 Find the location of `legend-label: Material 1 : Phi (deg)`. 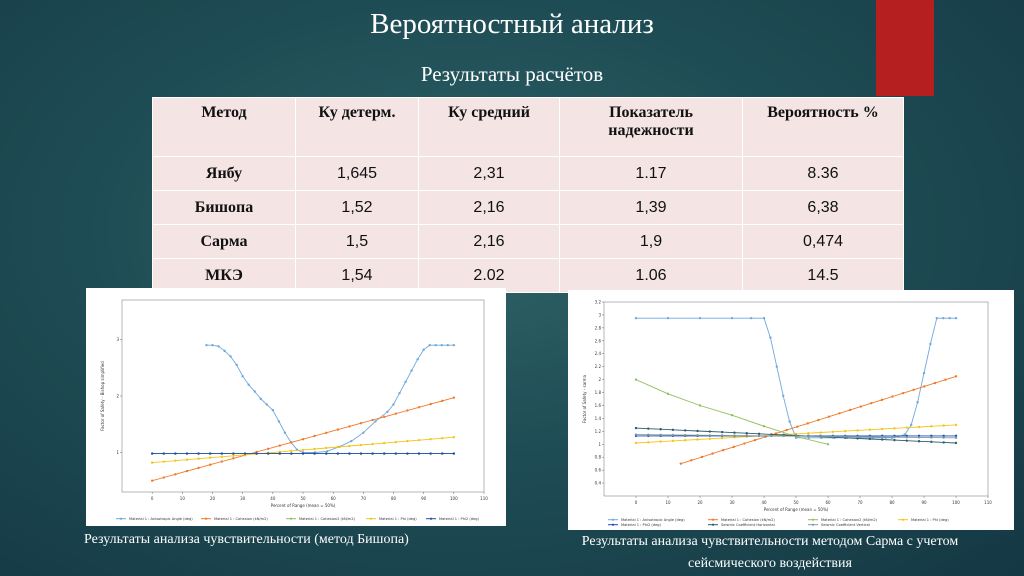

legend-label: Material 1 : Phi (deg) is located at coordinates (930, 520).